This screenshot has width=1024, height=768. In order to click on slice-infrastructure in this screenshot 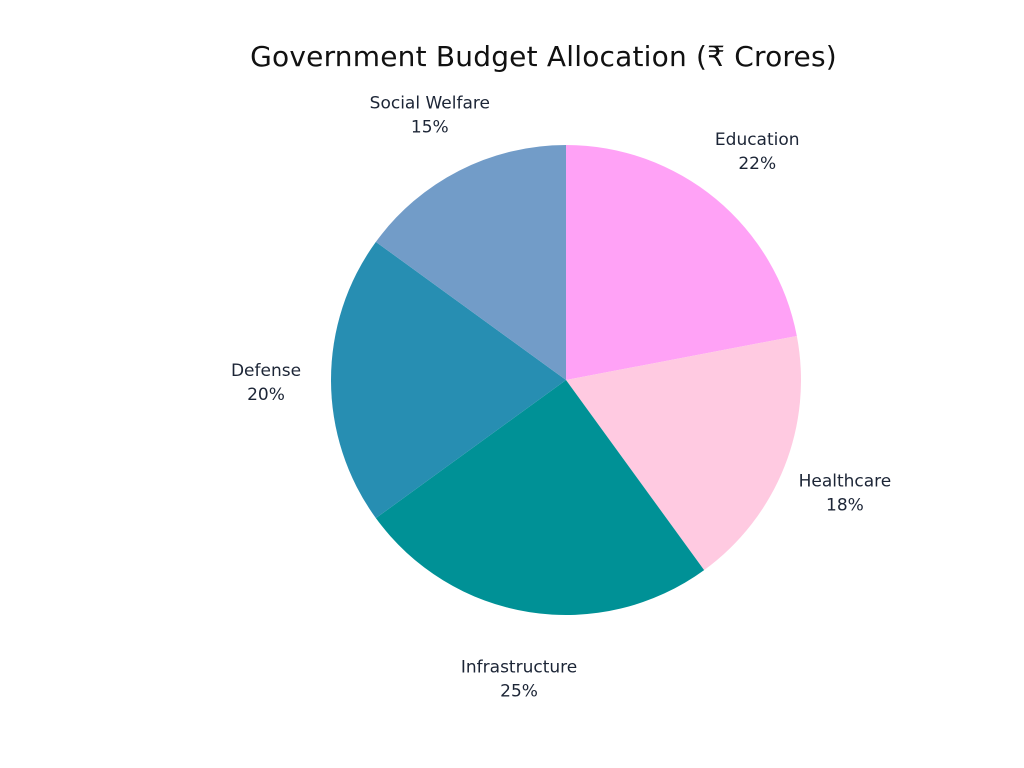, I will do `click(540, 497)`.